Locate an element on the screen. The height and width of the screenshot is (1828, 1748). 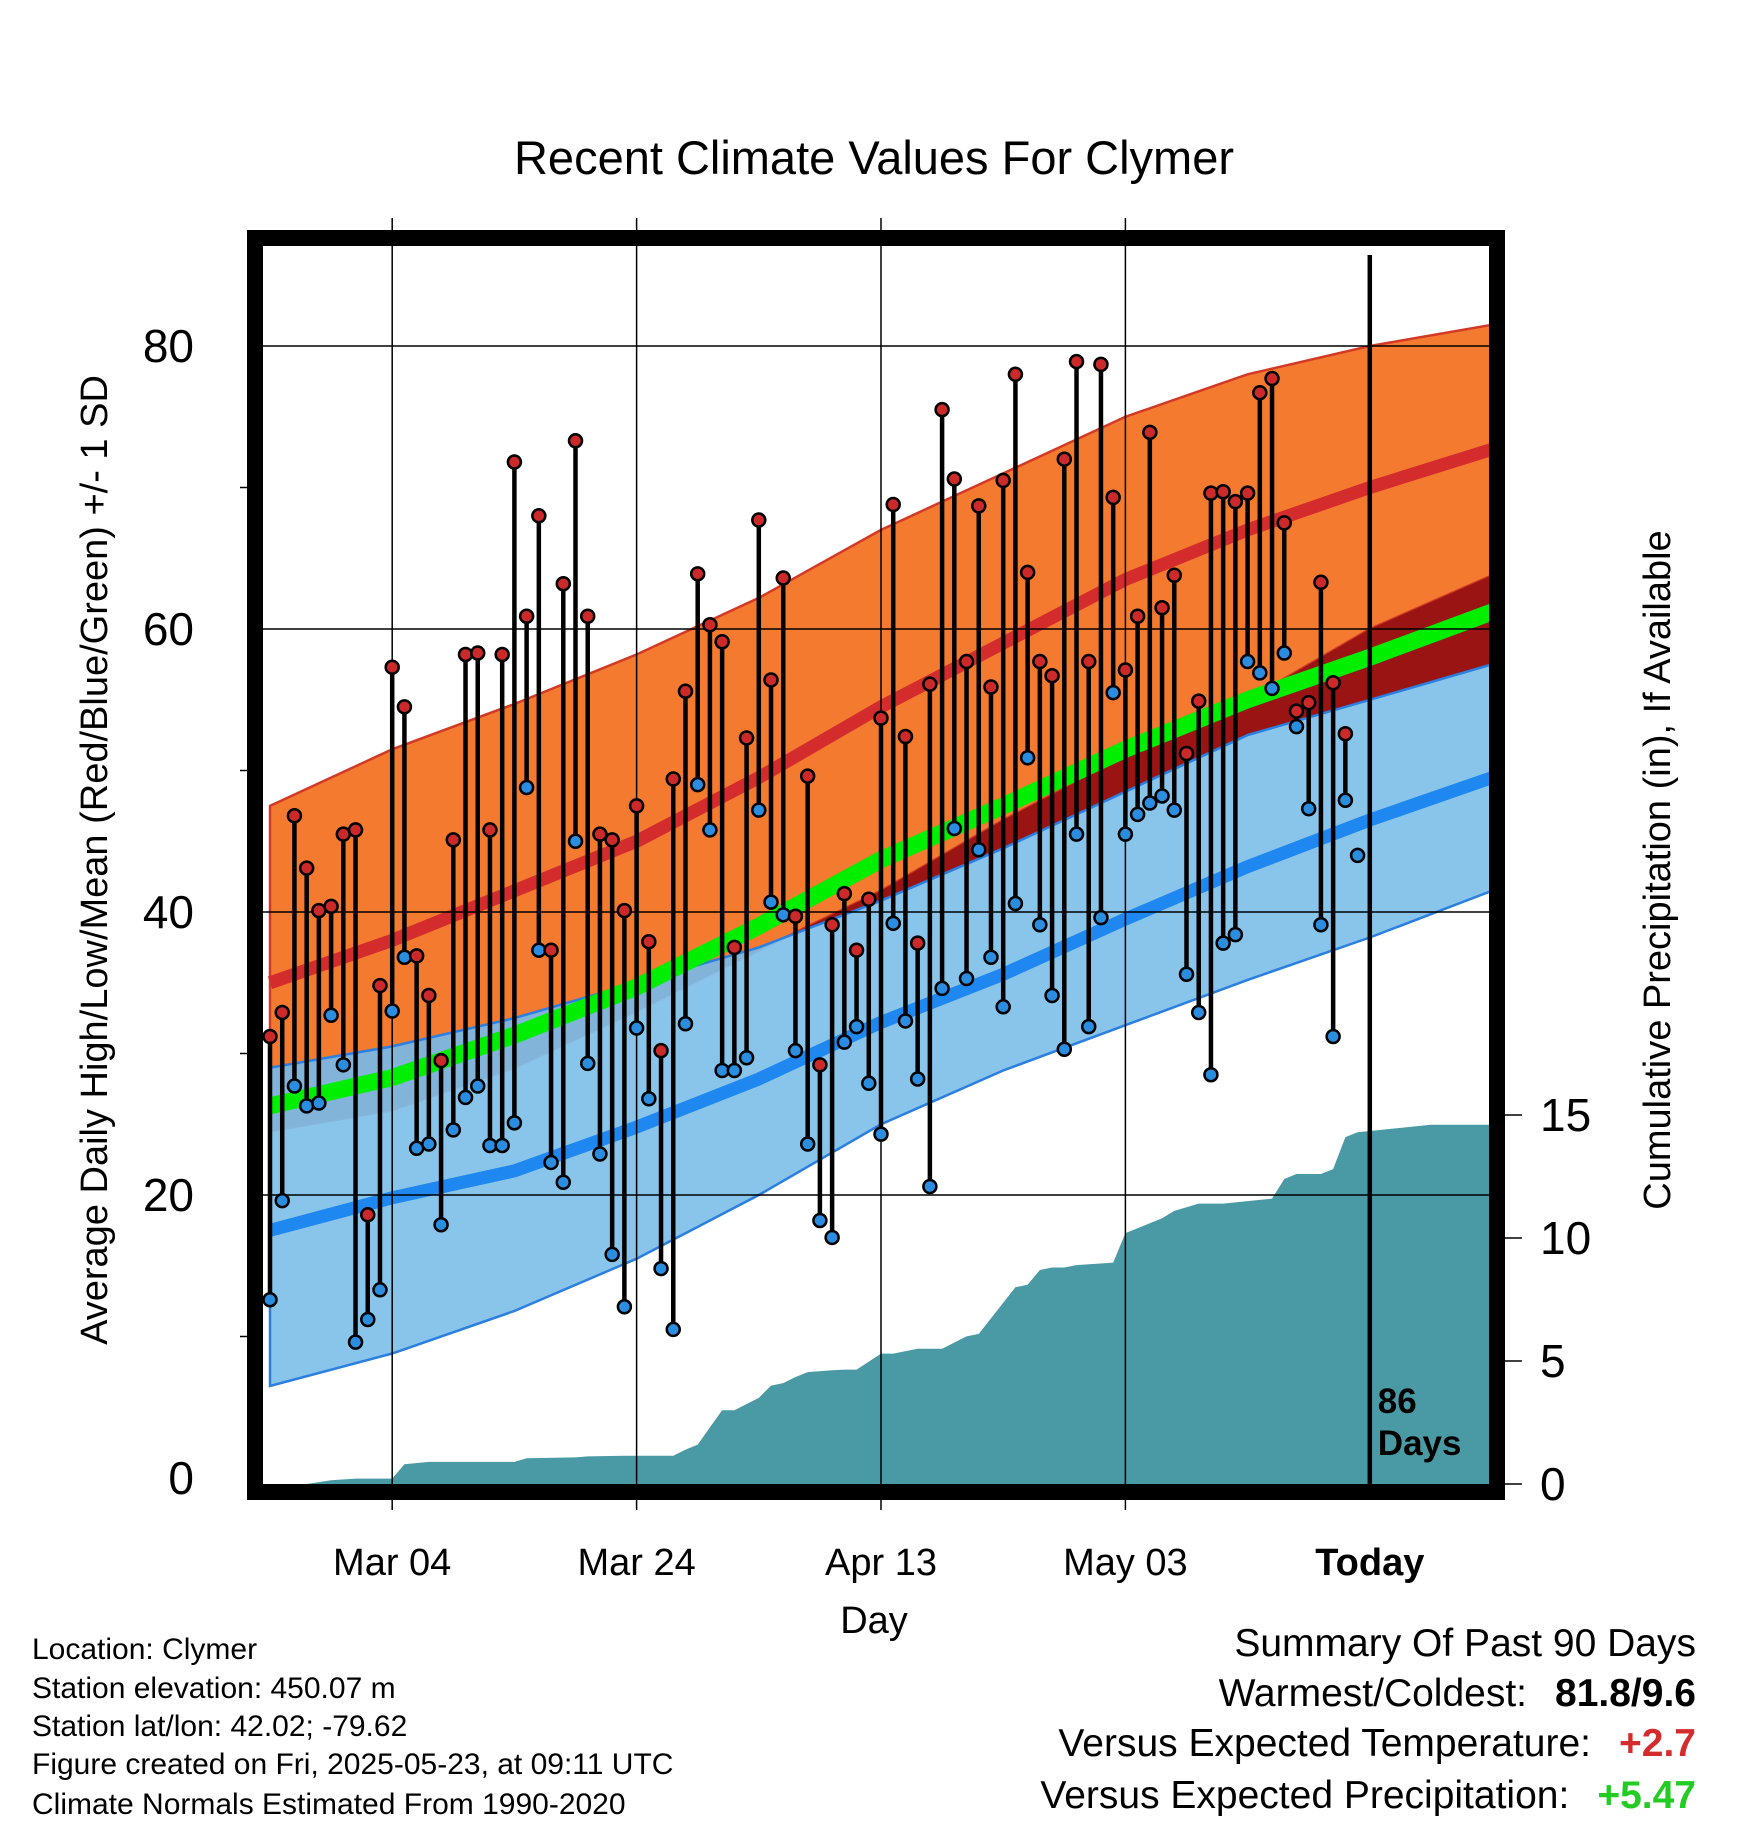
y2-tick-label: 0 is located at coordinates (1553, 1484).